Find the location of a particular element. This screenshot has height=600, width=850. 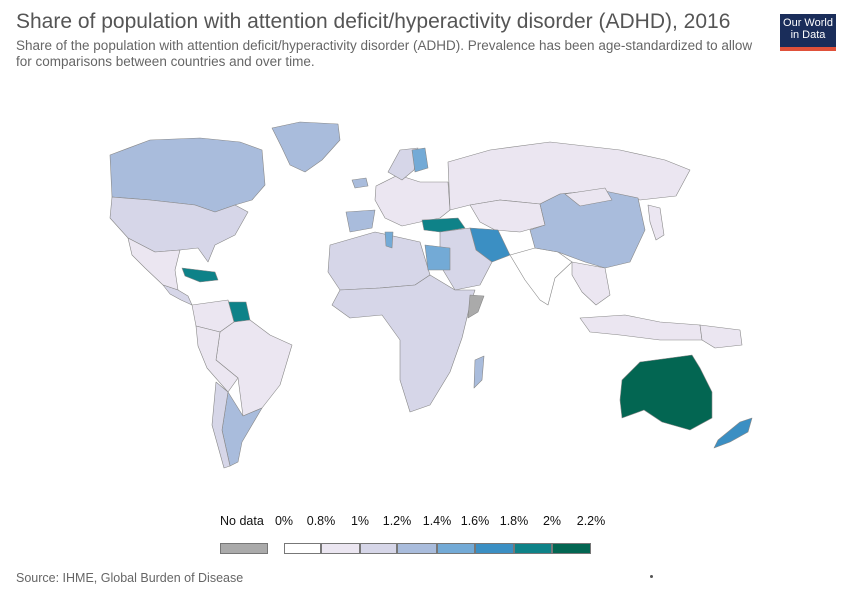

region-iceland is located at coordinates (360, 183).